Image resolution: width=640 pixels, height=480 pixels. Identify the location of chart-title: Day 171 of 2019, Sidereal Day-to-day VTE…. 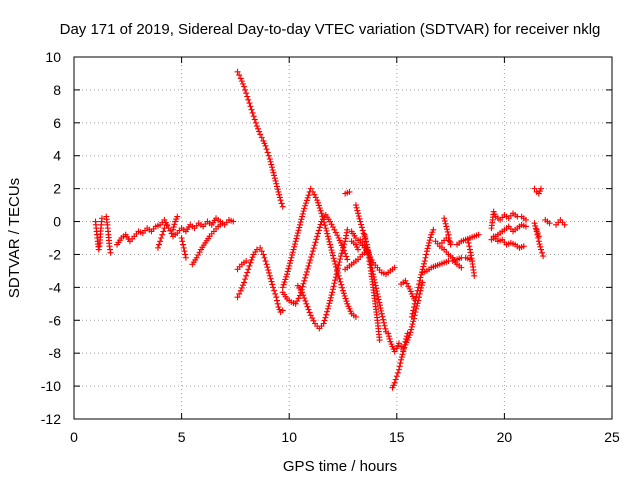
(330, 29).